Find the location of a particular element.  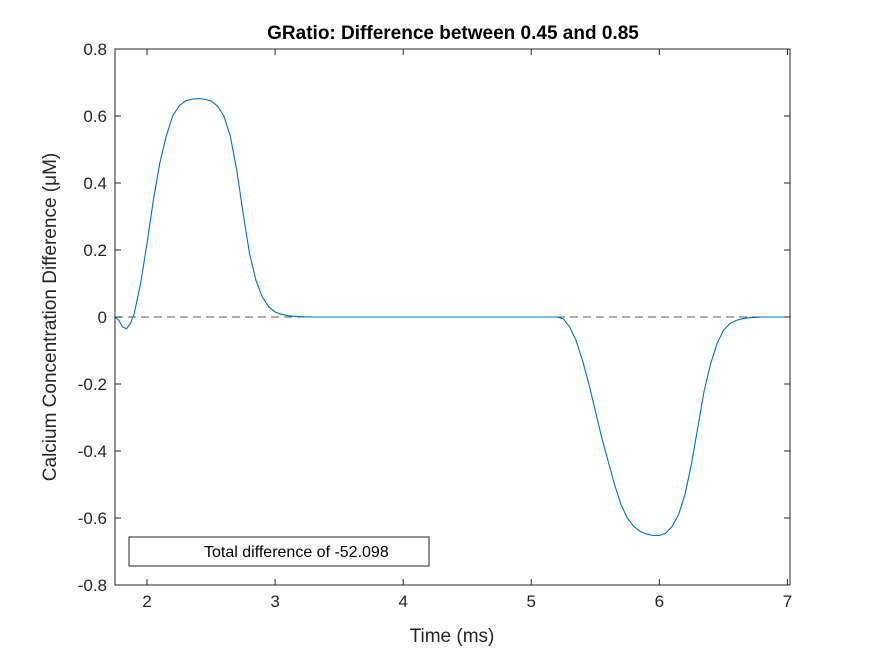

x-tick-label: 7 is located at coordinates (787, 601).